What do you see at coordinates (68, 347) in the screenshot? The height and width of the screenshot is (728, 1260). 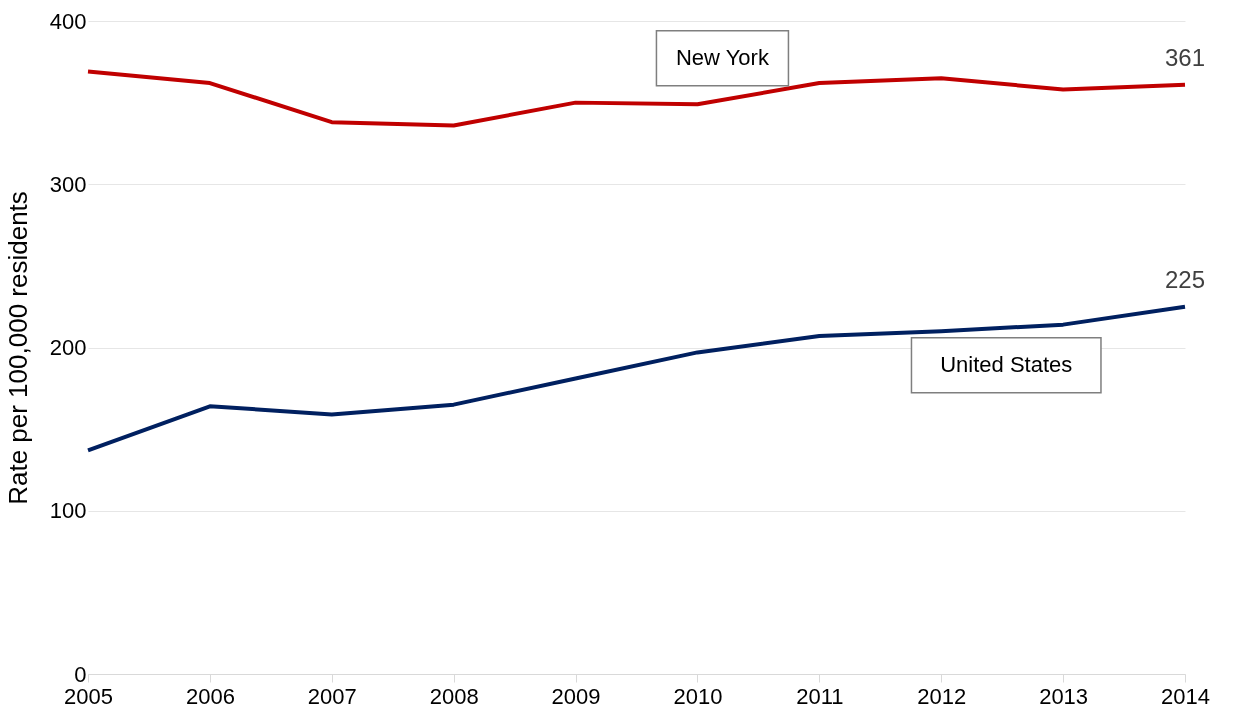 I see `y-tick-label: 200` at bounding box center [68, 347].